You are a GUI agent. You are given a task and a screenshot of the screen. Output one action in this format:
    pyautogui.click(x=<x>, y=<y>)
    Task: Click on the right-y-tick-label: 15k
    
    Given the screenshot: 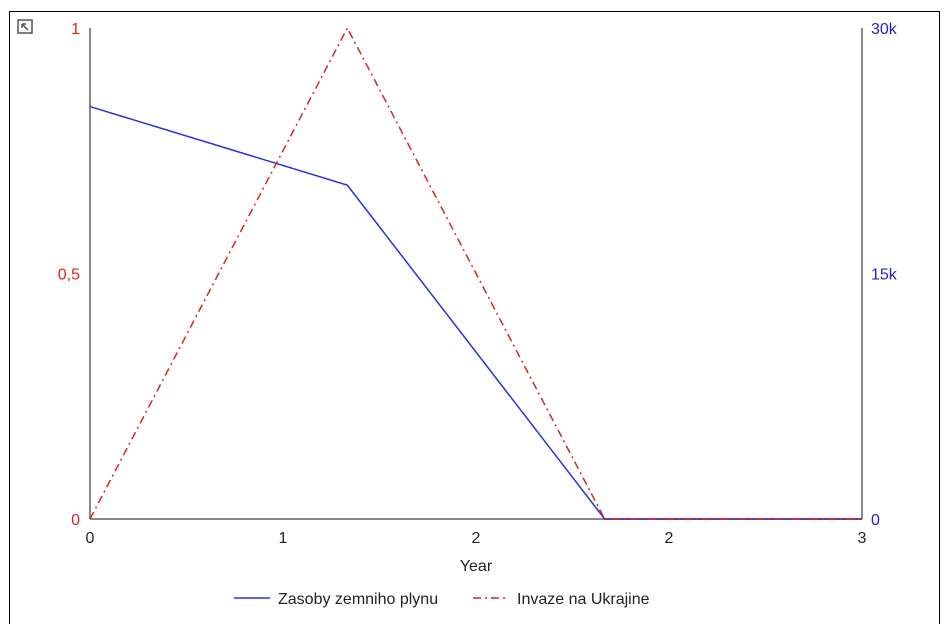 What is the action you would take?
    pyautogui.click(x=884, y=275)
    